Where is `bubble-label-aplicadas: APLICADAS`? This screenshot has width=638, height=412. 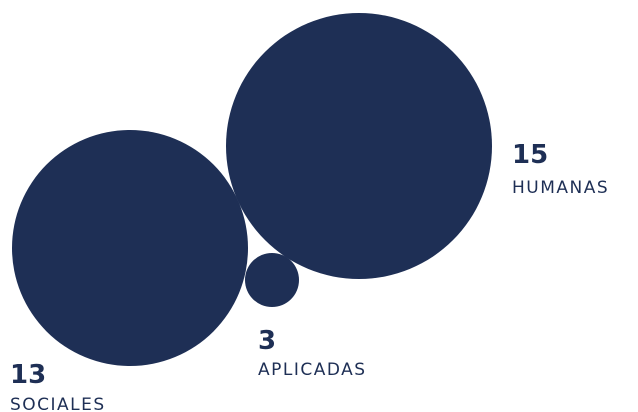
bubble-label-aplicadas: APLICADAS is located at coordinates (312, 370).